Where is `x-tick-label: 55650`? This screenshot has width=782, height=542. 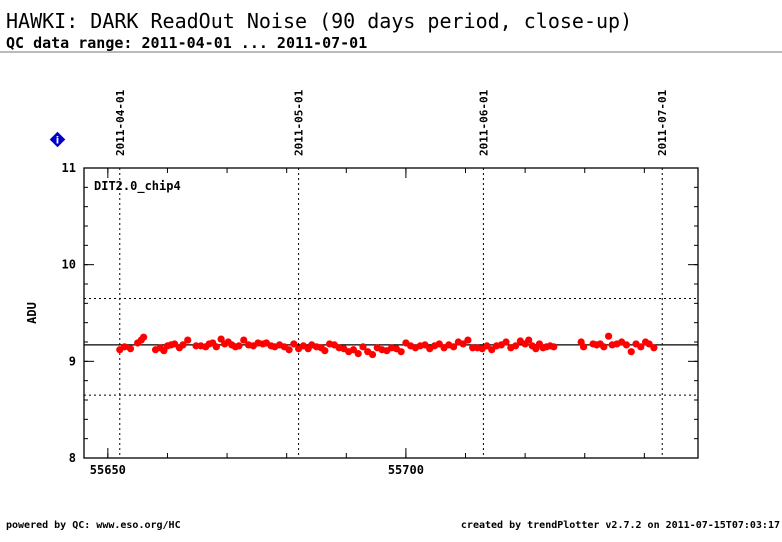
x-tick-label: 55650 is located at coordinates (108, 470).